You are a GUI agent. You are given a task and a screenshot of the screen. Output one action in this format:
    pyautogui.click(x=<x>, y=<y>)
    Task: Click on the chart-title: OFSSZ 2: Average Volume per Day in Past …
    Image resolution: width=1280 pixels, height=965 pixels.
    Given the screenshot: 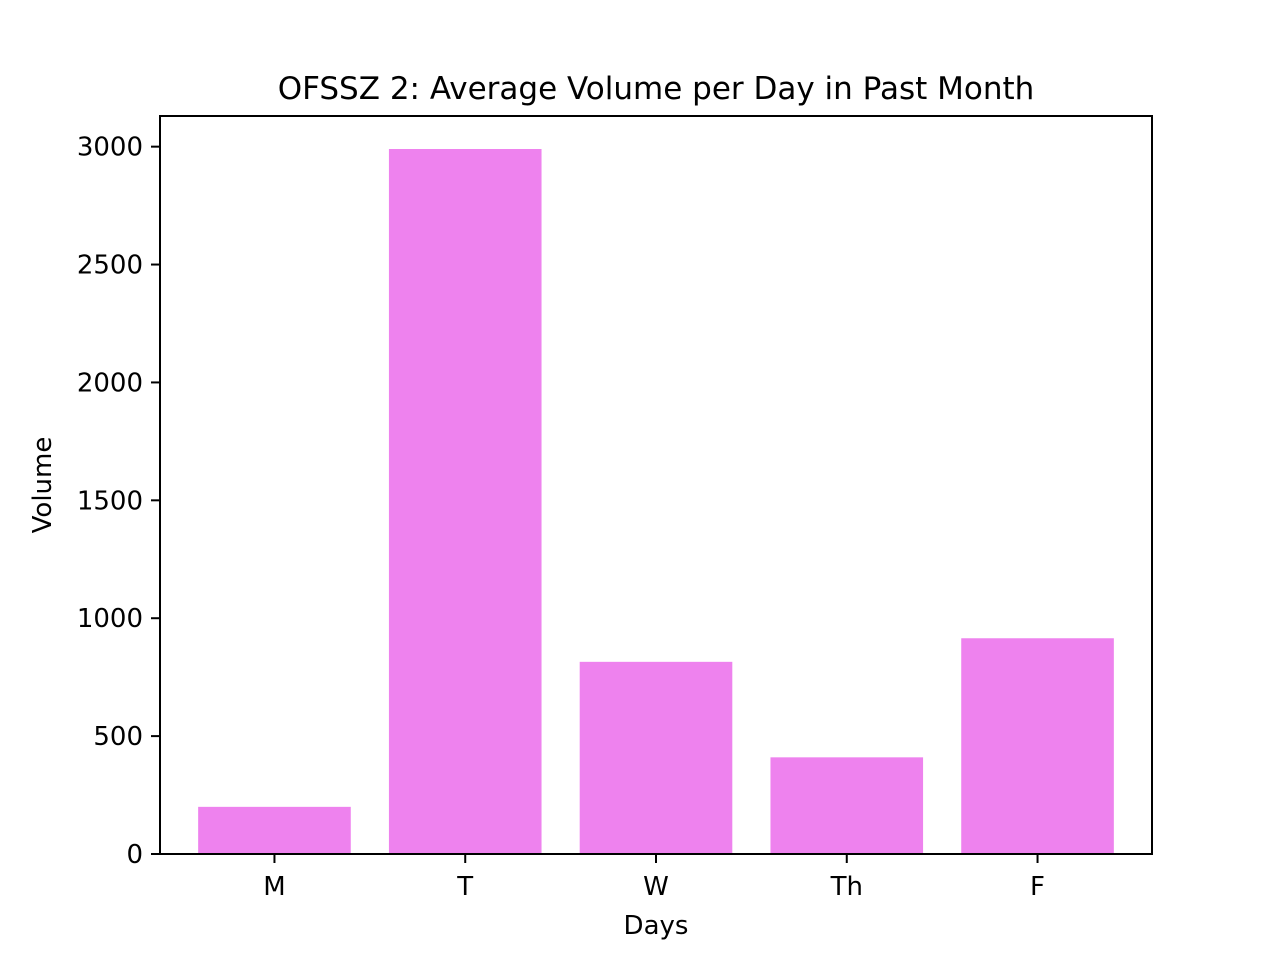 What is the action you would take?
    pyautogui.click(x=656, y=89)
    